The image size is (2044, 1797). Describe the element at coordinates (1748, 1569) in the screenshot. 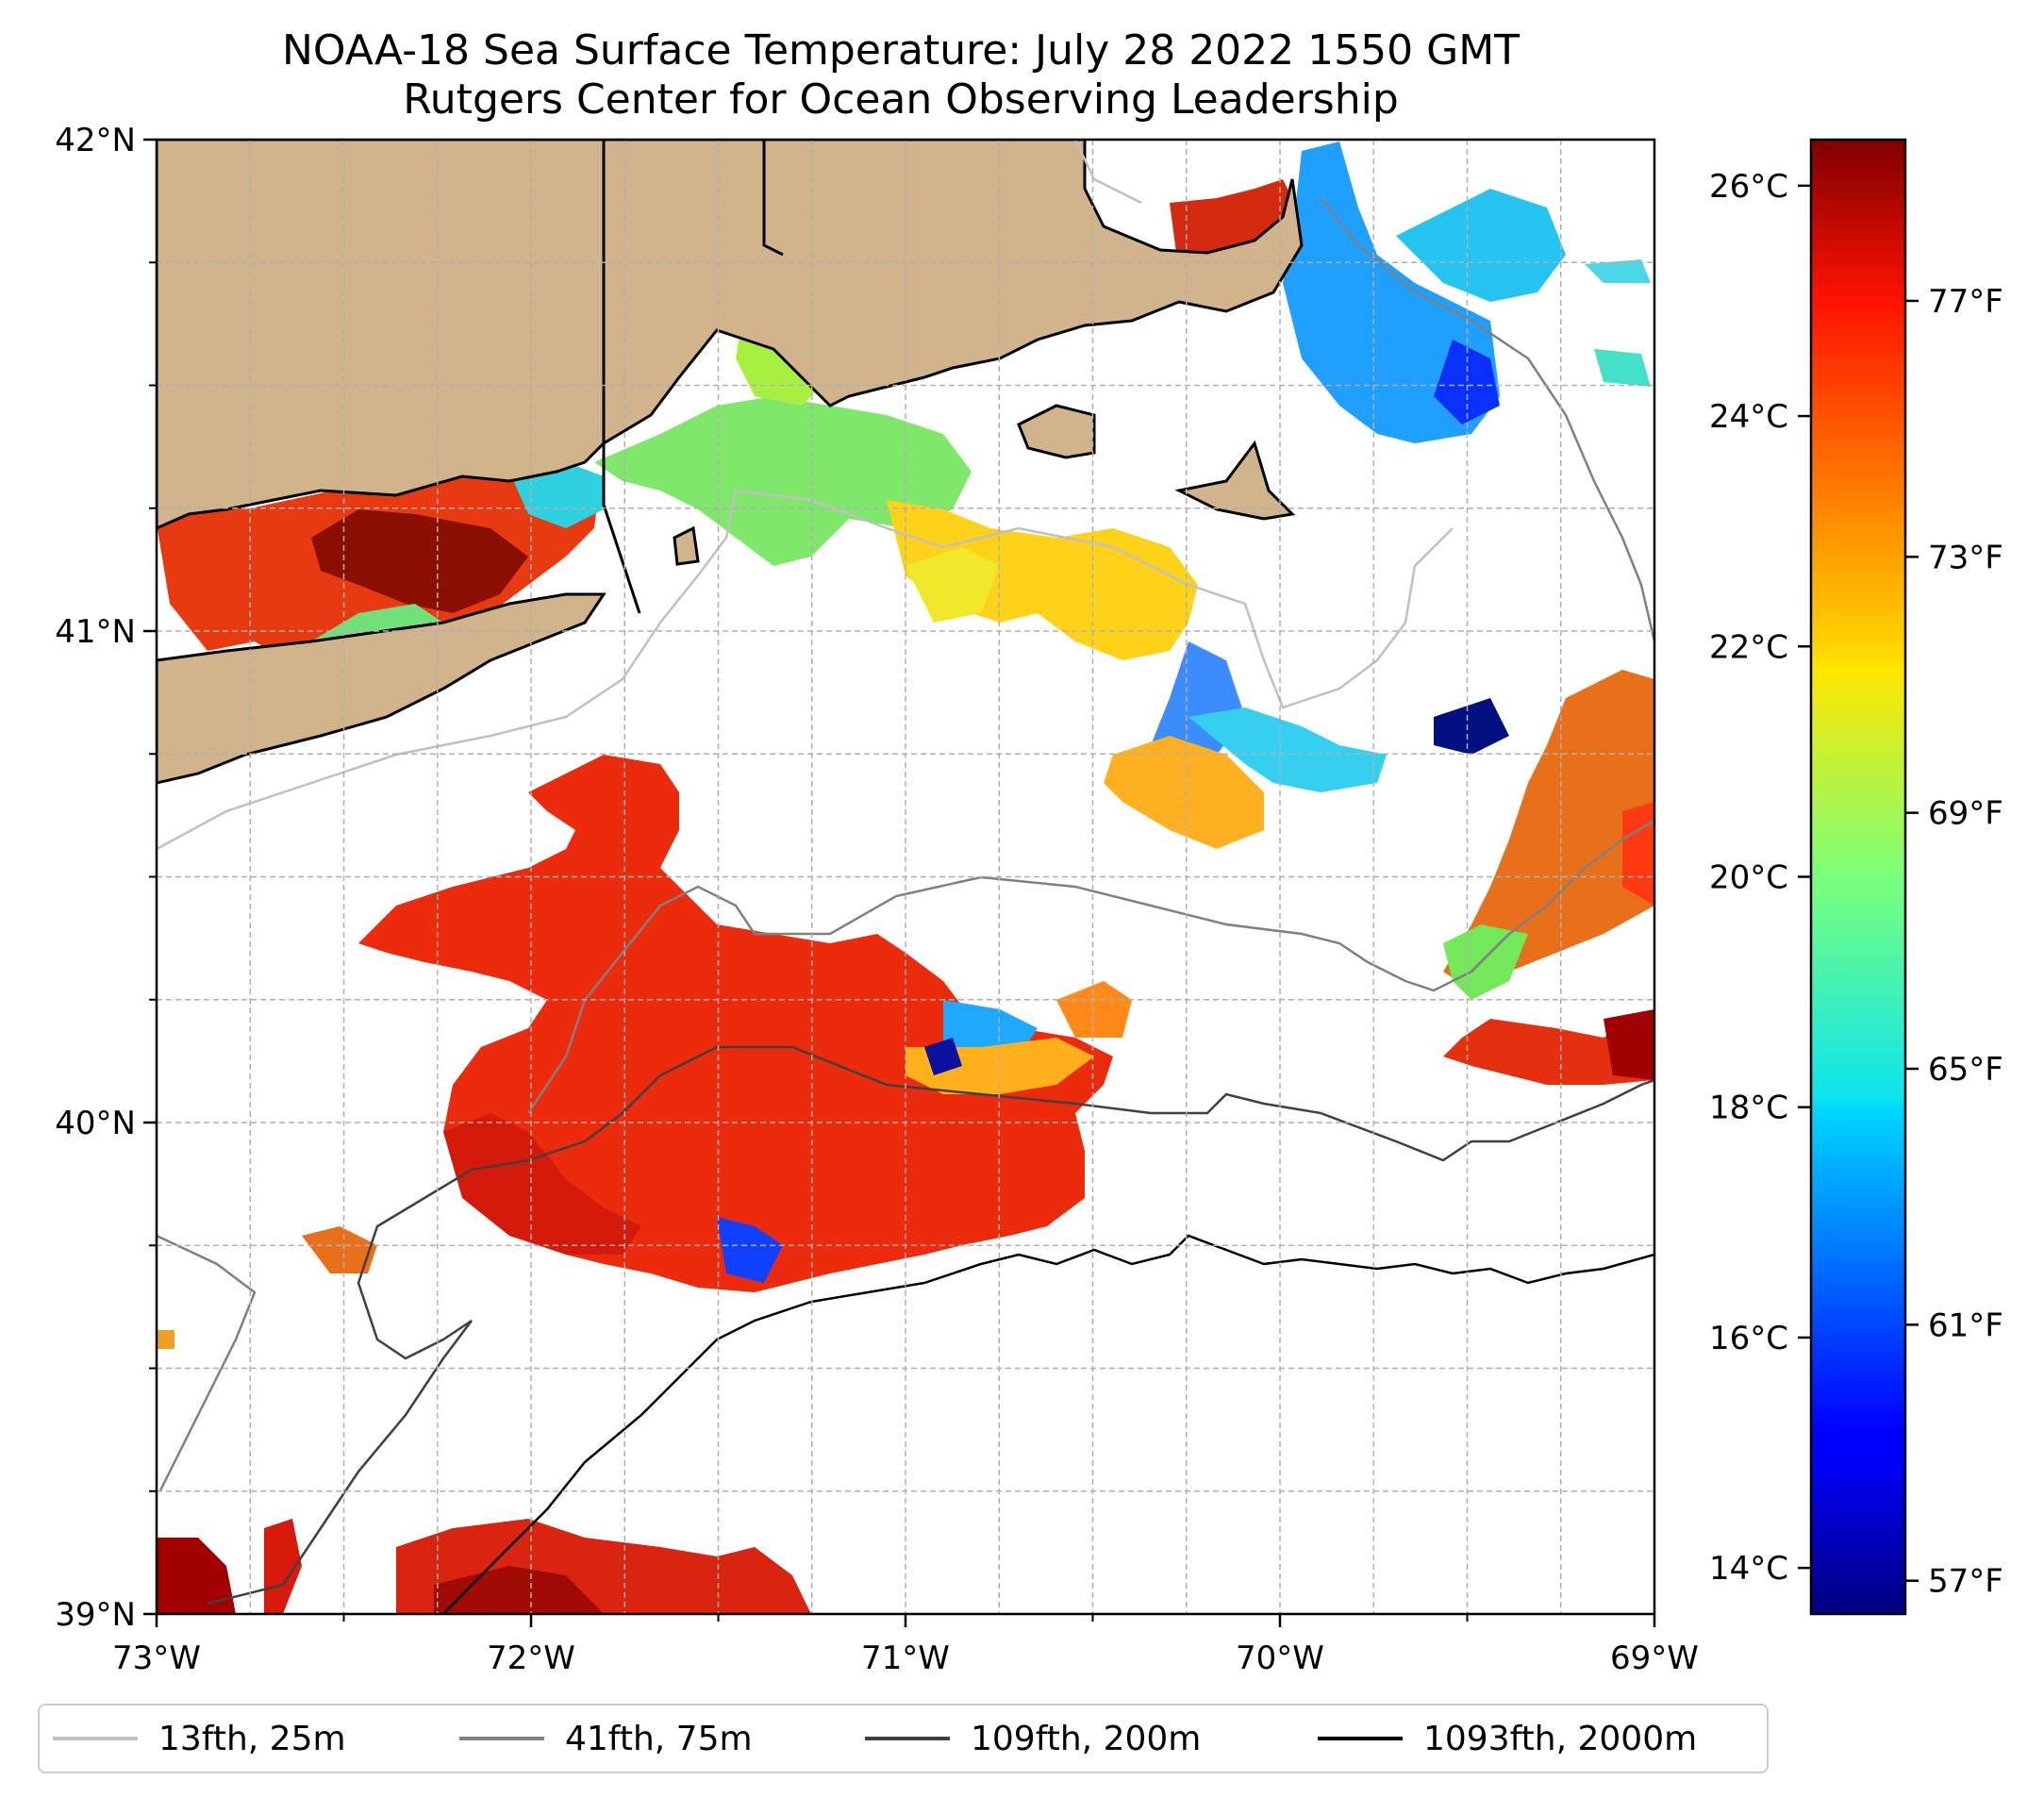

I see `colorbar-celsius-label: 14°C` at that location.